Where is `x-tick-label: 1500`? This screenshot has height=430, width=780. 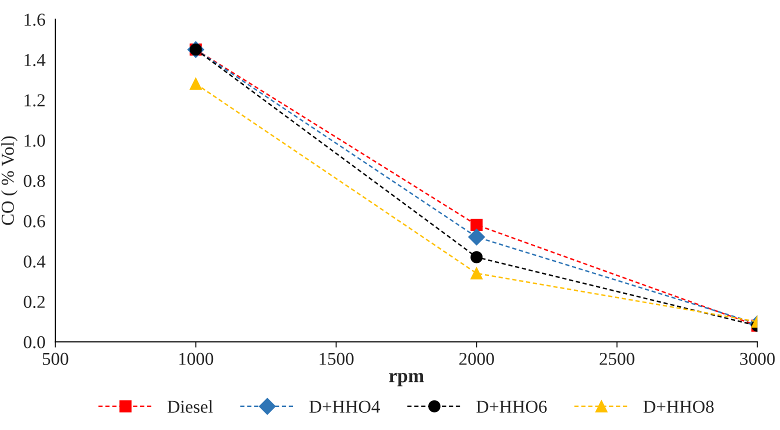 x-tick-label: 1500 is located at coordinates (337, 358).